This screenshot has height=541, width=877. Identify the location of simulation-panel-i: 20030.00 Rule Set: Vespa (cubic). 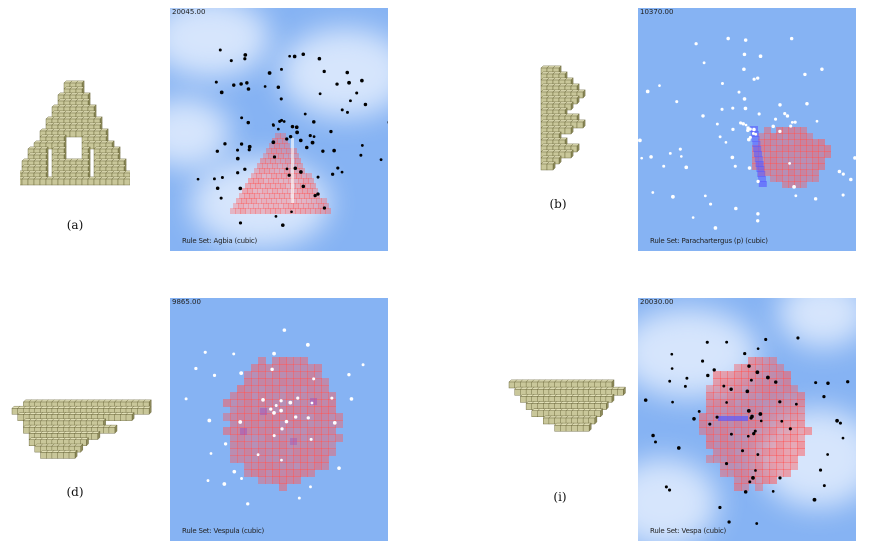
(747, 419).